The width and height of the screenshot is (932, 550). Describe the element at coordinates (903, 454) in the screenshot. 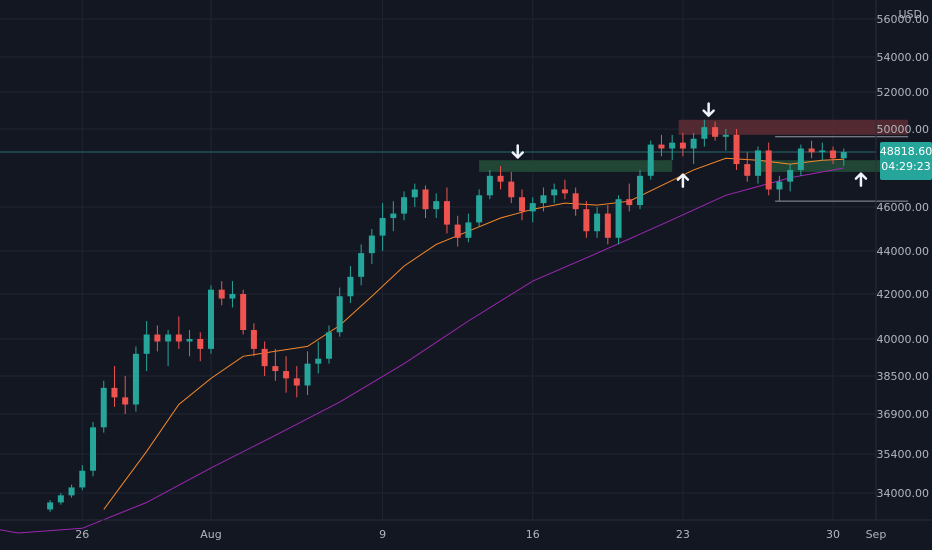

I see `price-tick-label: 35400.00` at that location.